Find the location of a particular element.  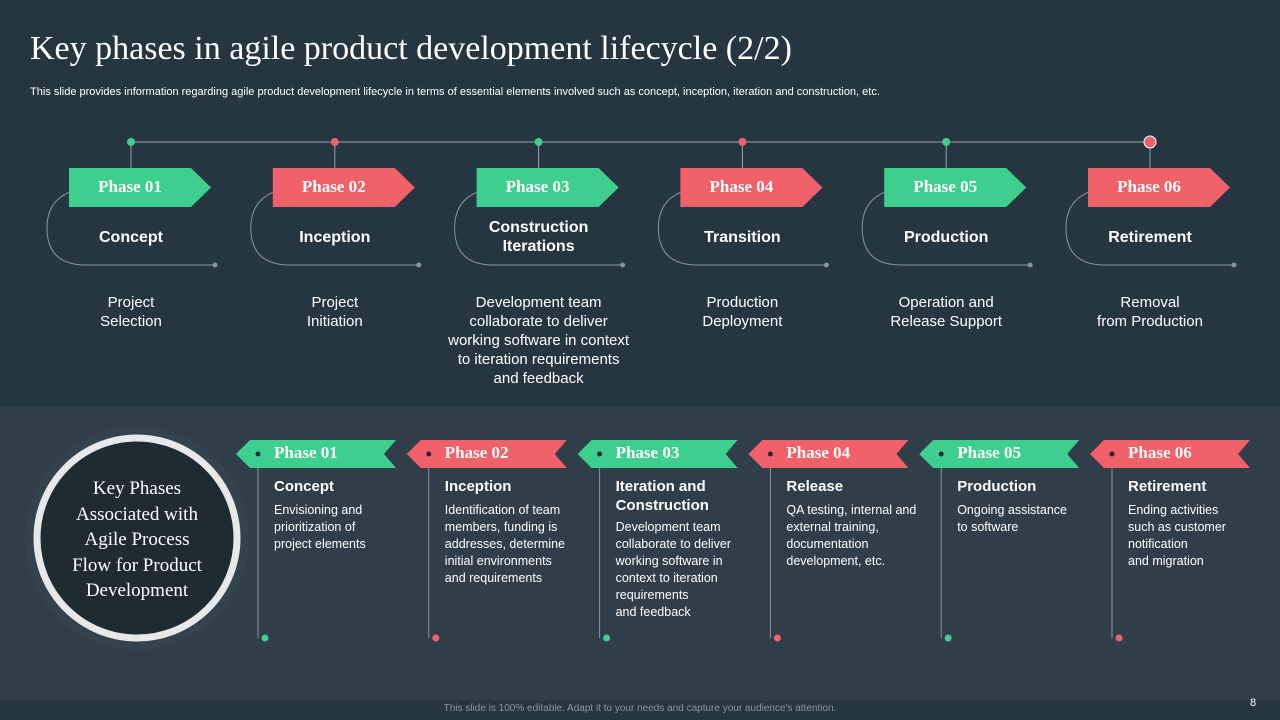

phase-description: Removal from Production is located at coordinates (1150, 312).